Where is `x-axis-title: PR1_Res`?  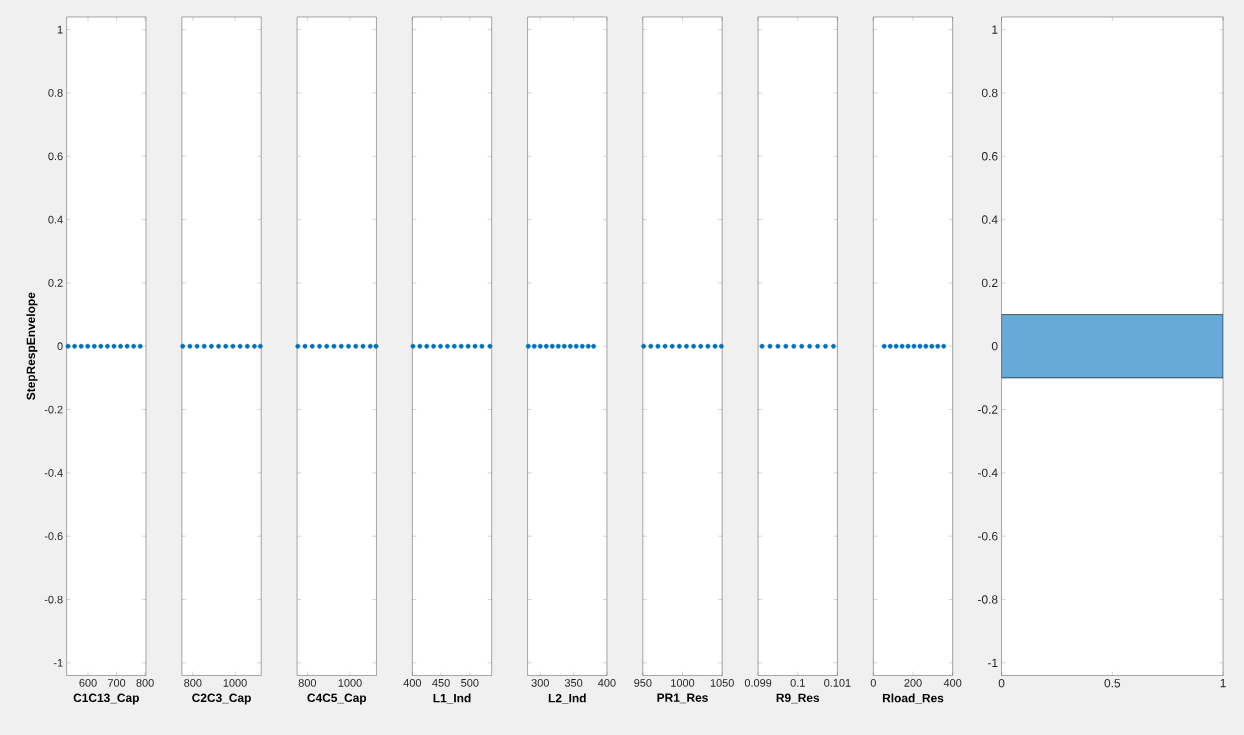
x-axis-title: PR1_Res is located at coordinates (682, 698).